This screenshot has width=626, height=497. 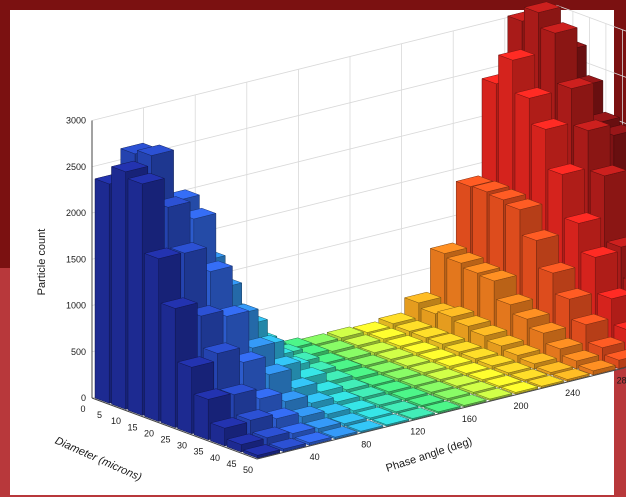 What do you see at coordinates (42, 262) in the screenshot?
I see `z-axis-label: Particle count` at bounding box center [42, 262].